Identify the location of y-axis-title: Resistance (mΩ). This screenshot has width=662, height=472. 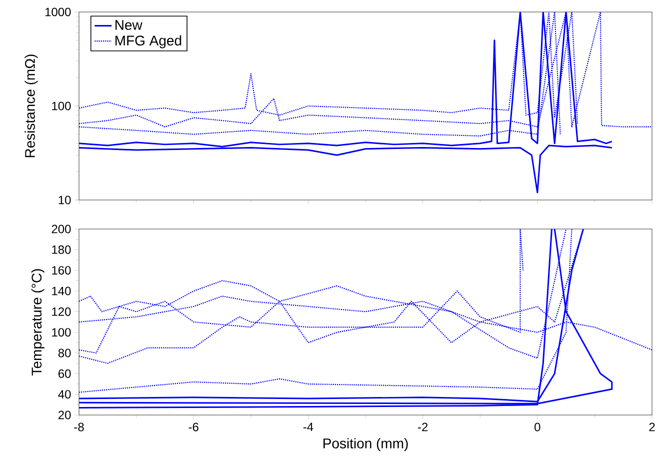
(31, 106).